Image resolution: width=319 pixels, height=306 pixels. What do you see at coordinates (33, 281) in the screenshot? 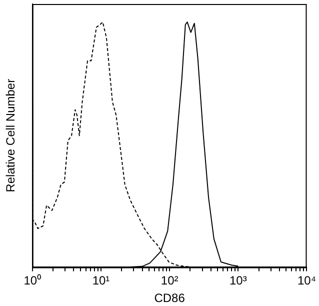
I see `x-tick-label: 10⁰` at bounding box center [33, 281].